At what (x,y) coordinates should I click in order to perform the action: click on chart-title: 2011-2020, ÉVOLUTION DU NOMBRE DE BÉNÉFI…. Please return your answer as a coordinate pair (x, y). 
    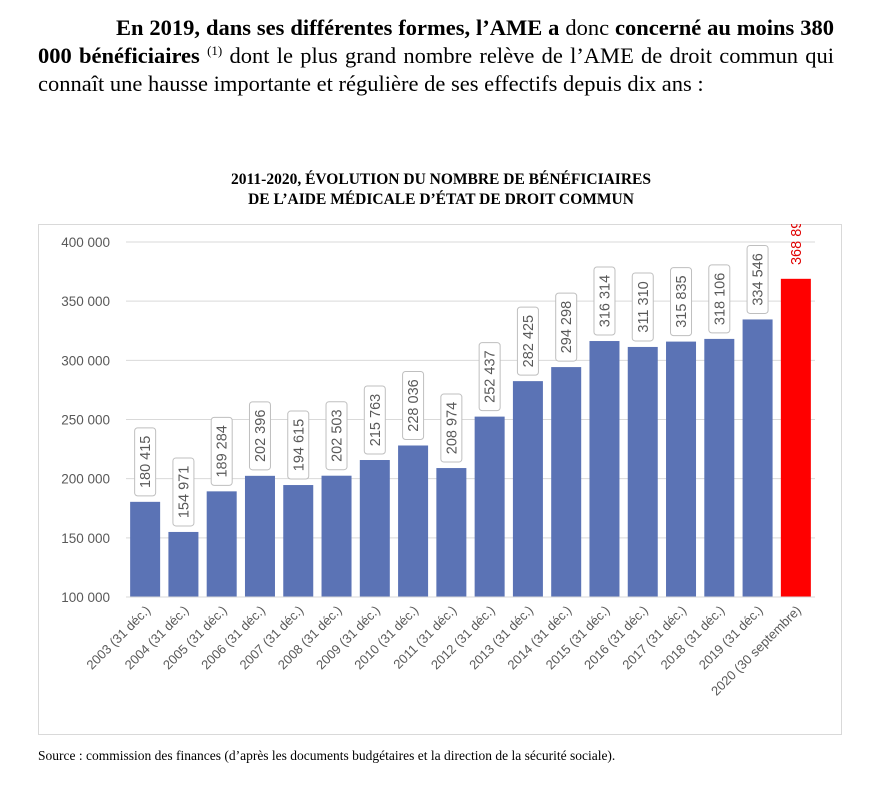
    Looking at the image, I should click on (441, 190).